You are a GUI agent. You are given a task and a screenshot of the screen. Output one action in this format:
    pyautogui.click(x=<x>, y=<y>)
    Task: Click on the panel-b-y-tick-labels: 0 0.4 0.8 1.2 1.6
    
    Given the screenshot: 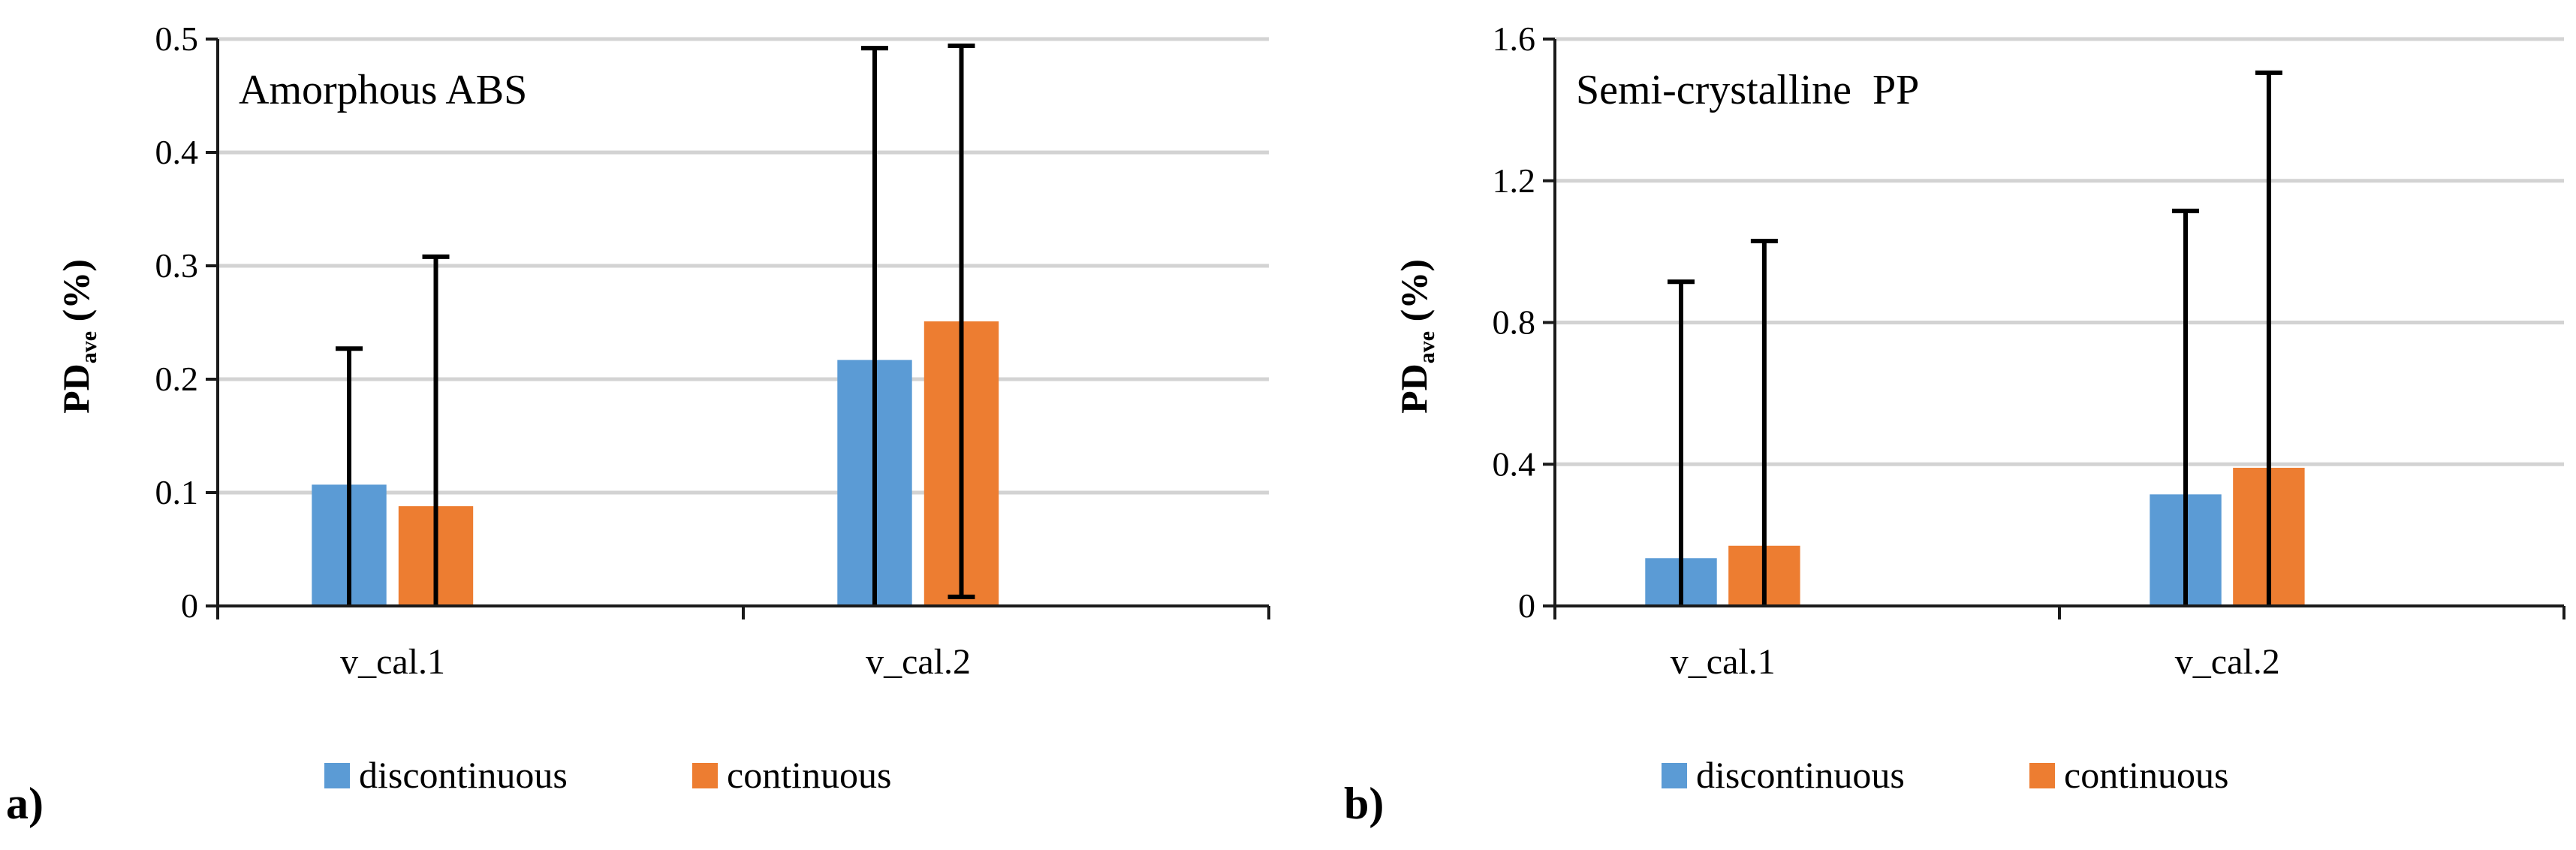 What is the action you would take?
    pyautogui.click(x=1514, y=322)
    